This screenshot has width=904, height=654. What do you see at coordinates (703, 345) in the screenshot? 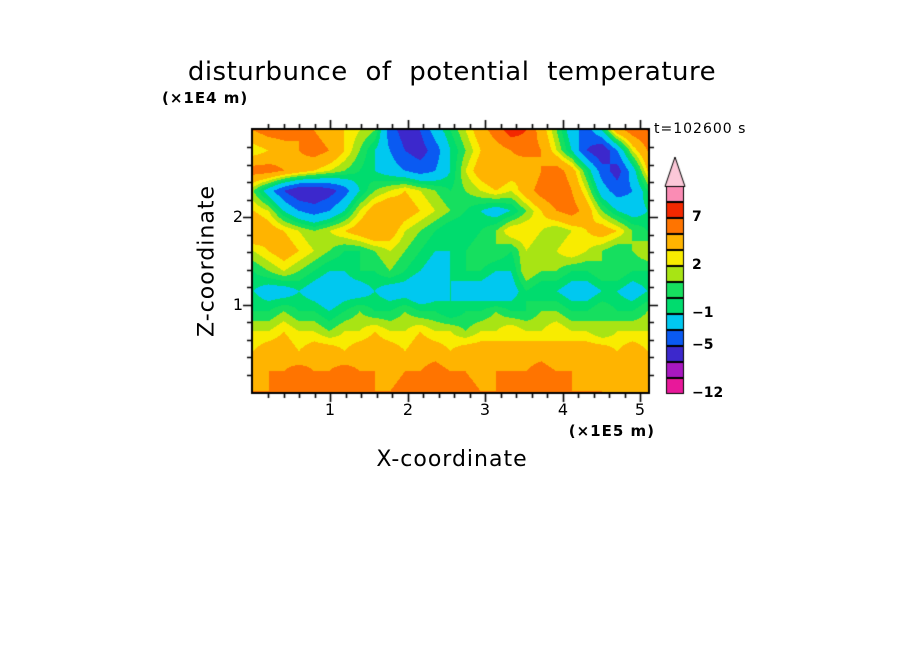
I see `colorbar-tick-label: −5` at bounding box center [703, 345].